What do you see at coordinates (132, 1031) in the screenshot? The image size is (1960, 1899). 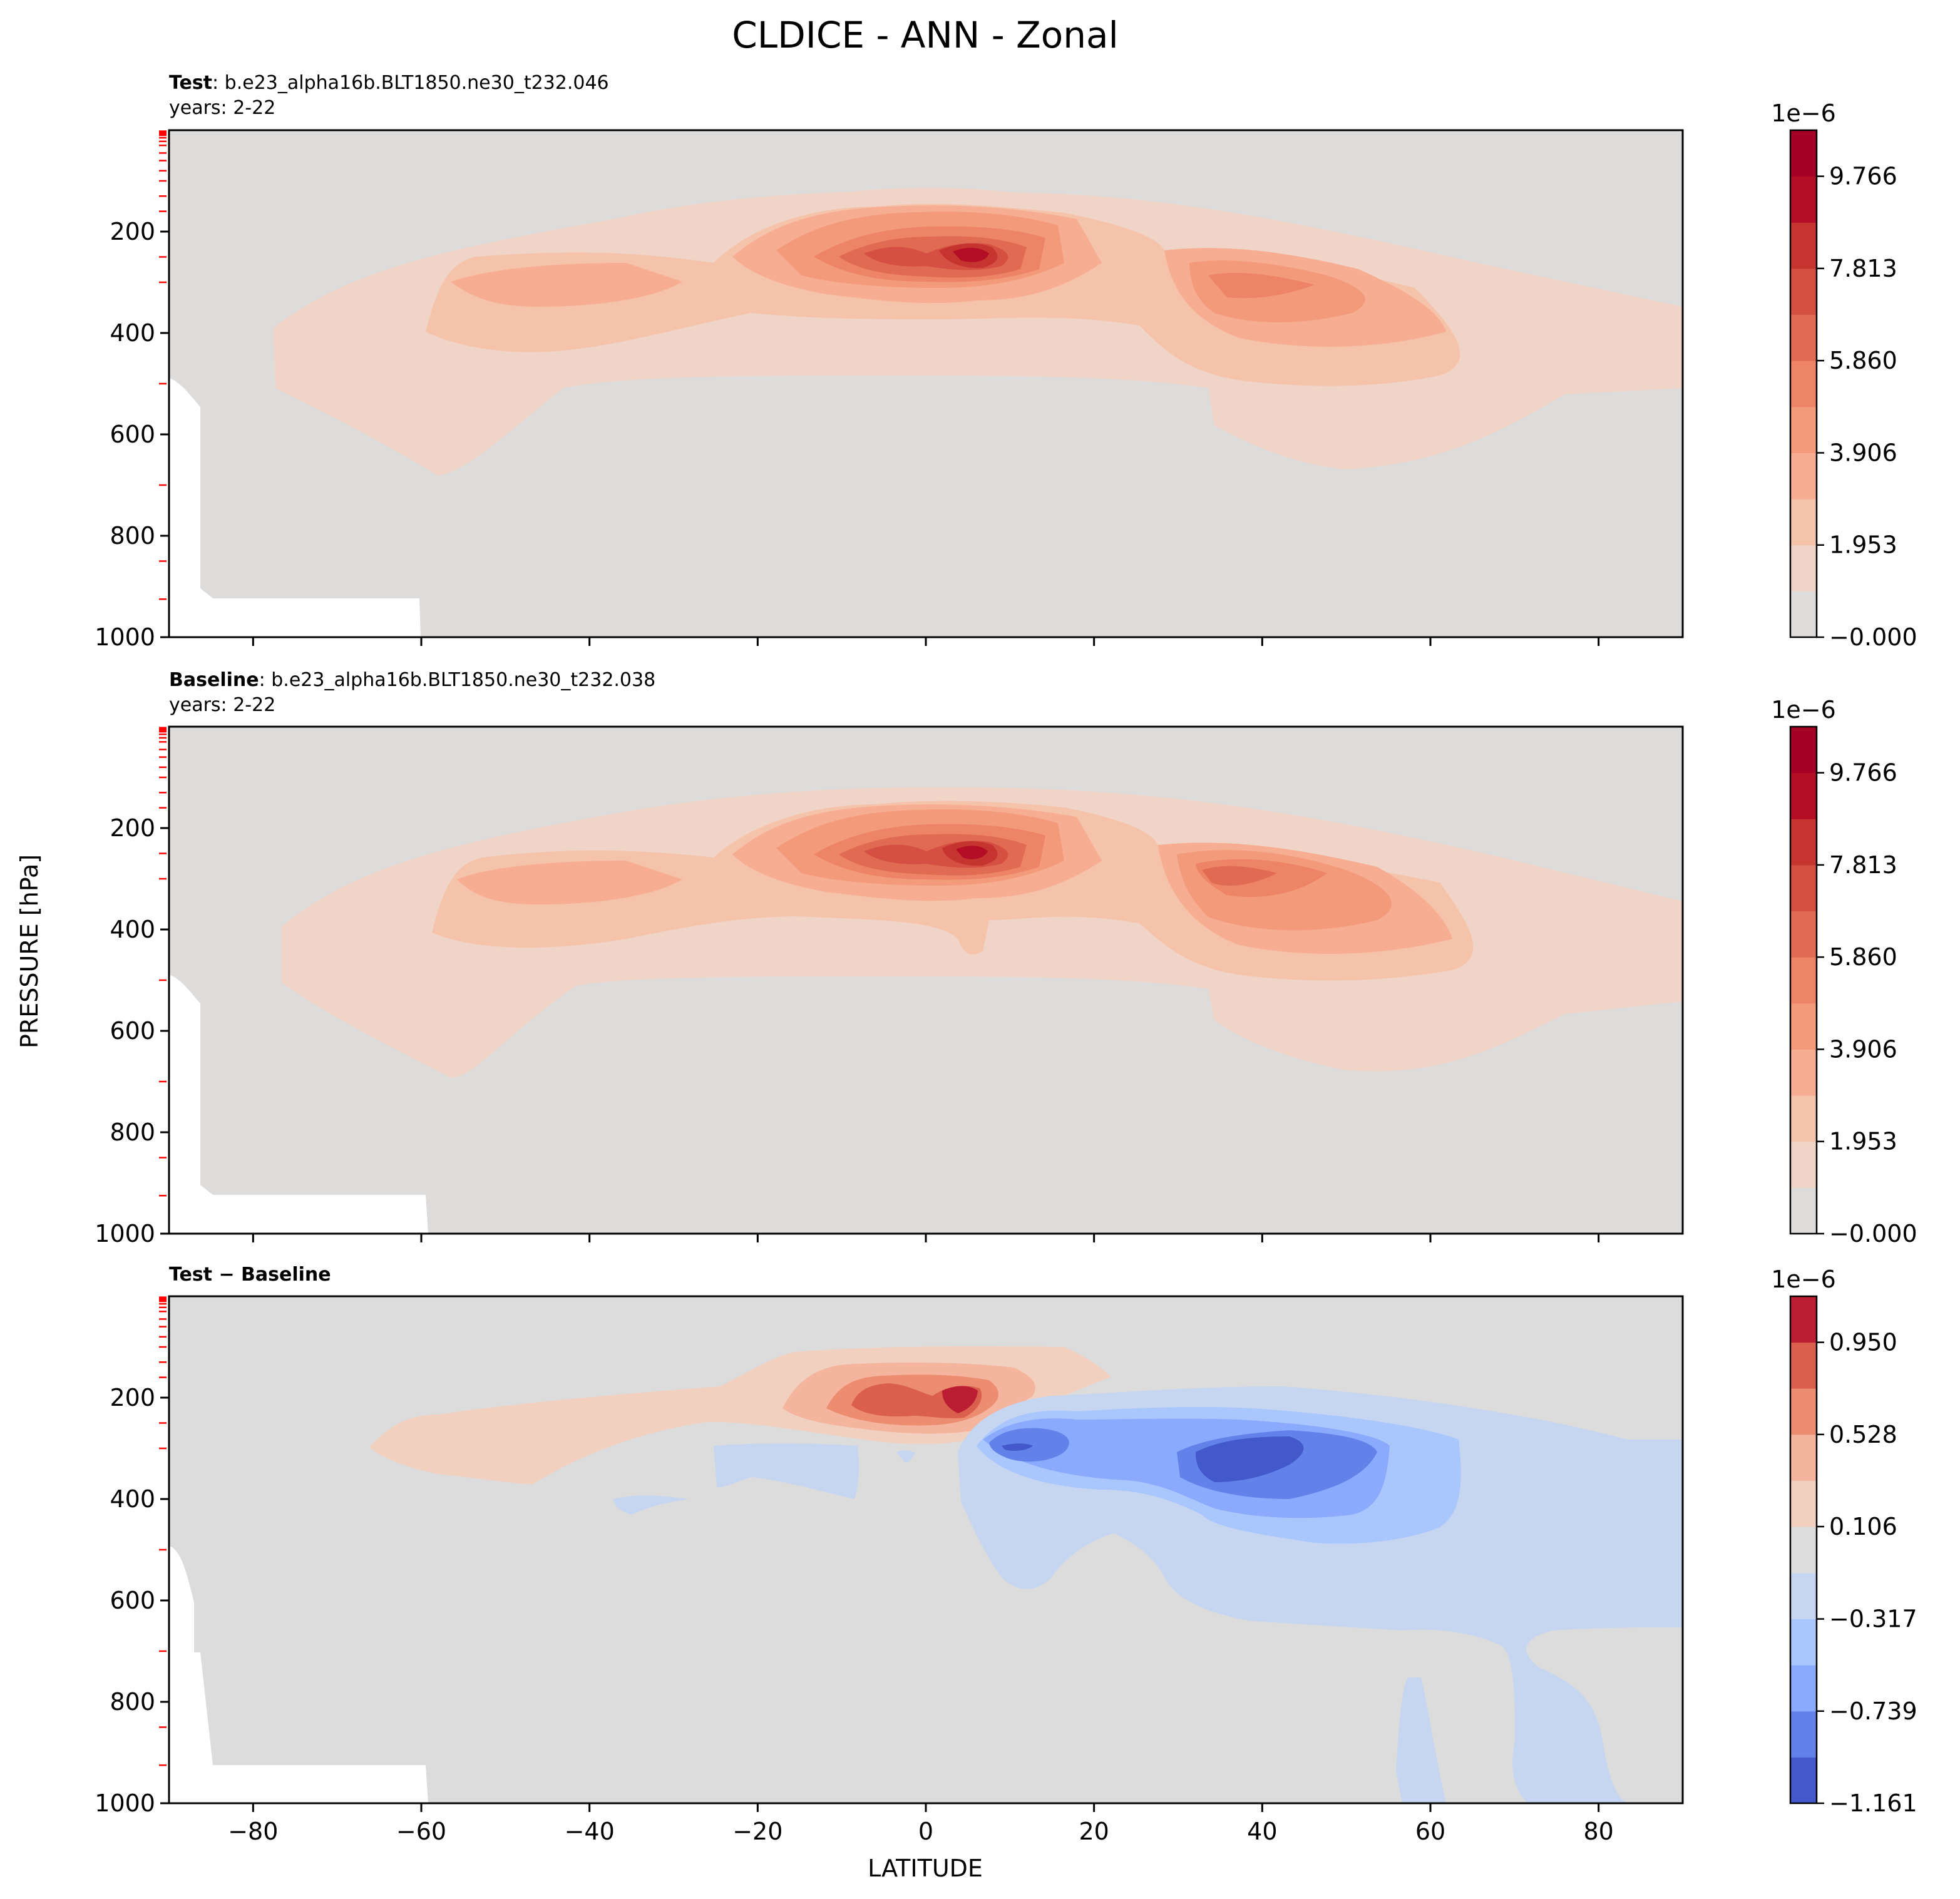 I see `panel-baseline-y-tick-label: 600` at bounding box center [132, 1031].